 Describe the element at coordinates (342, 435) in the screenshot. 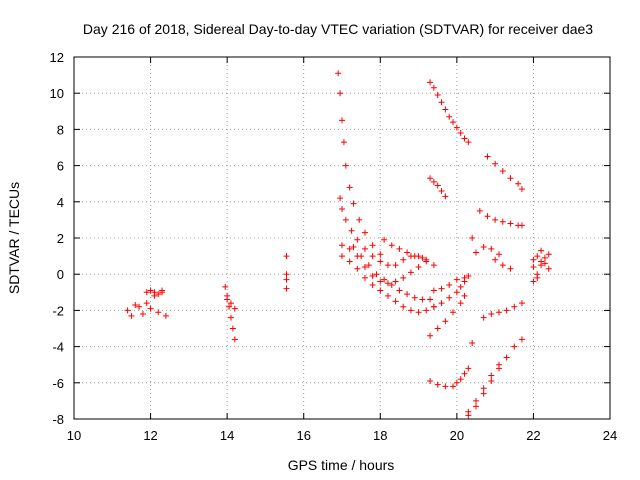

I see `x-tick-labels: 10 12 14 16 18 20 22 24` at that location.